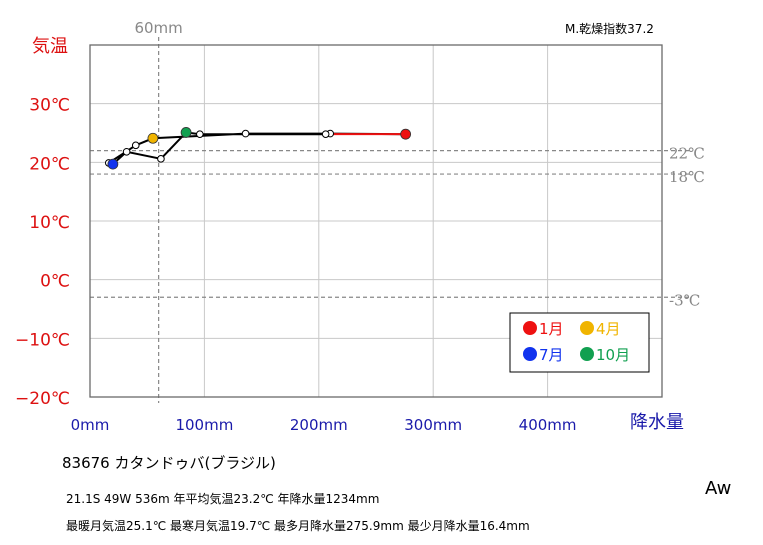 This screenshot has width=763, height=545. Describe the element at coordinates (55, 282) in the screenshot. I see `y-tick-label: 0℃` at that location.